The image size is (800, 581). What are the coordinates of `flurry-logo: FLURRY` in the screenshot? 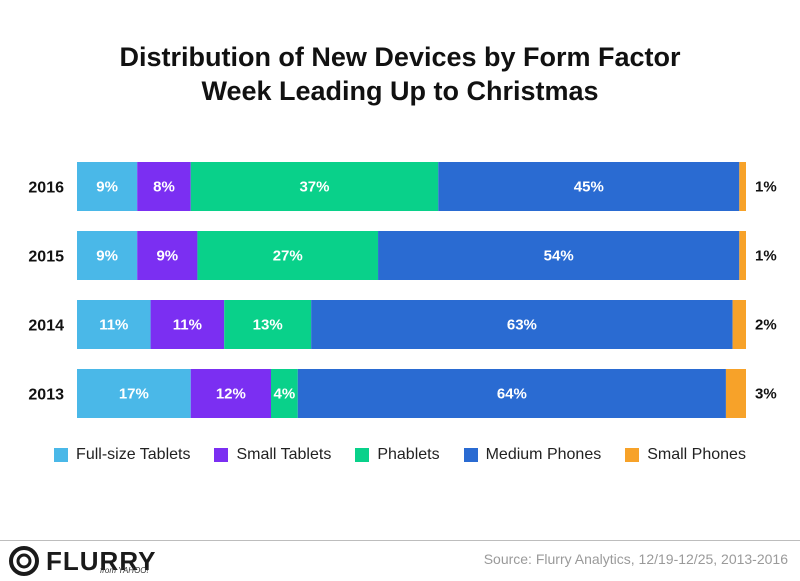 It's located at (82, 561).